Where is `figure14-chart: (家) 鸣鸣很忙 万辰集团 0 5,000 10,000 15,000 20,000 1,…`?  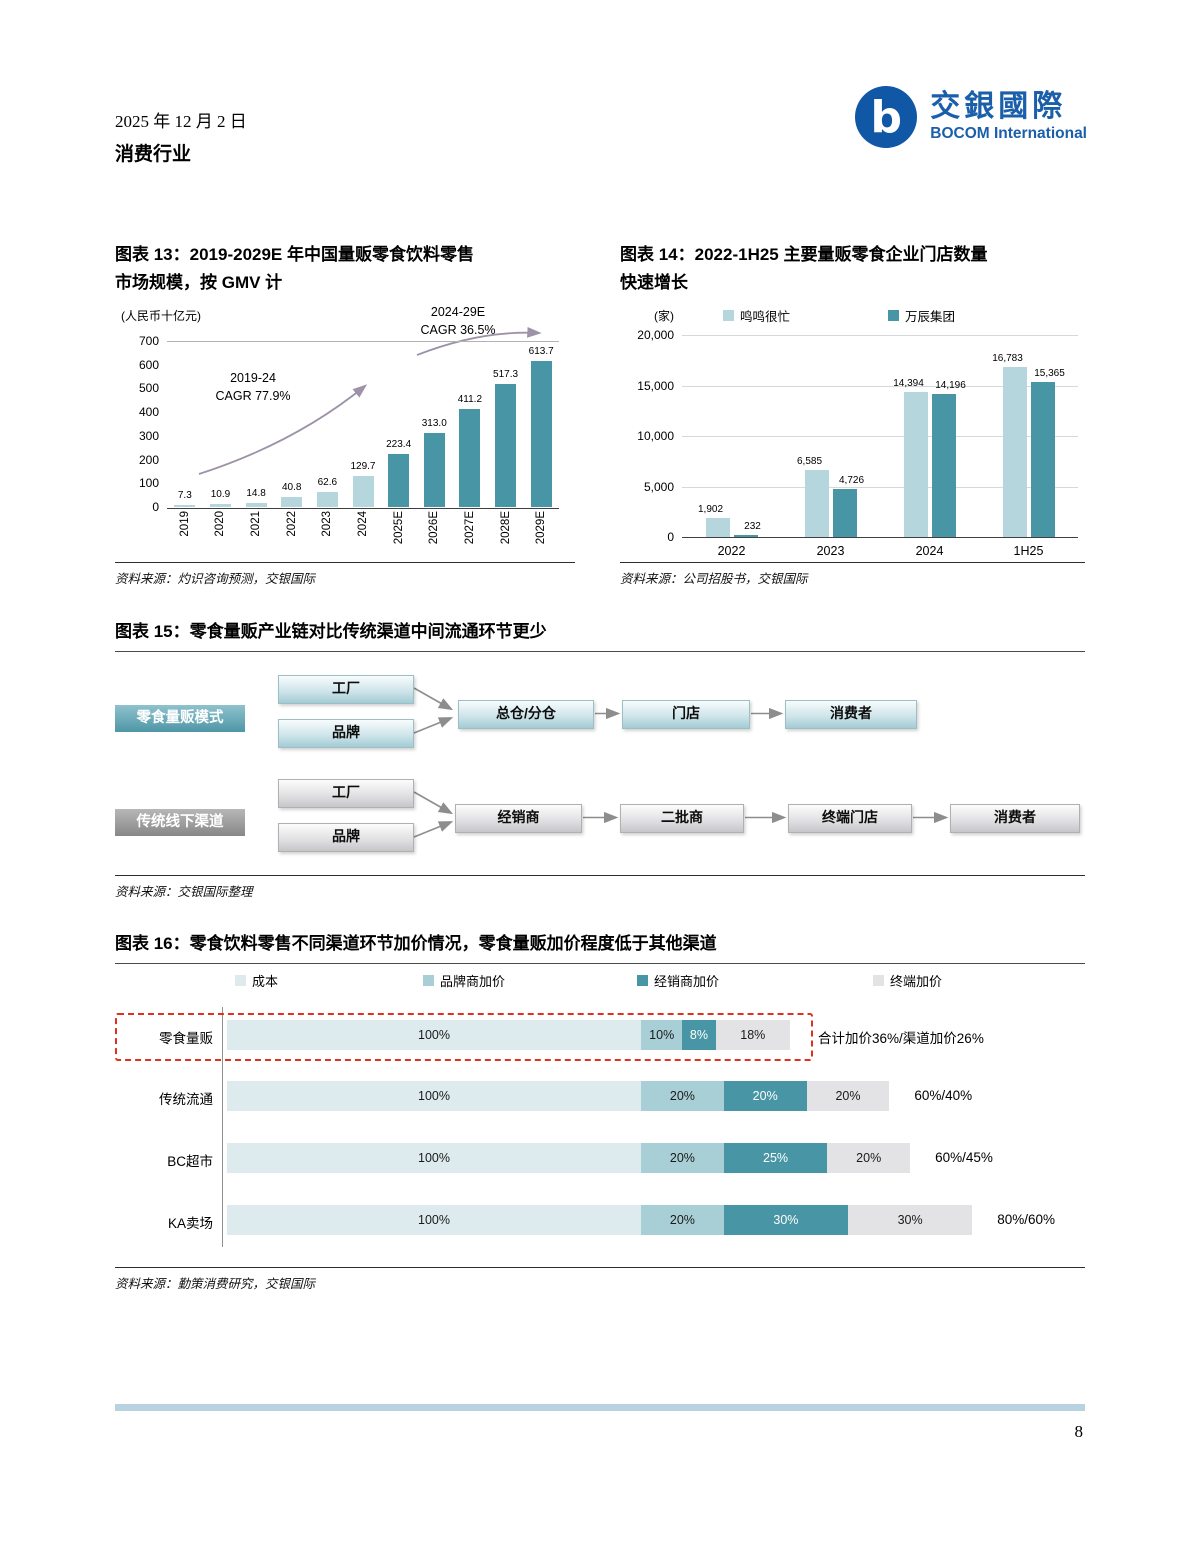
figure14-chart: (家) 鸣鸣很忙 万辰集团 0 5,000 10,000 15,000 20,000 1,… is located at coordinates (852, 433).